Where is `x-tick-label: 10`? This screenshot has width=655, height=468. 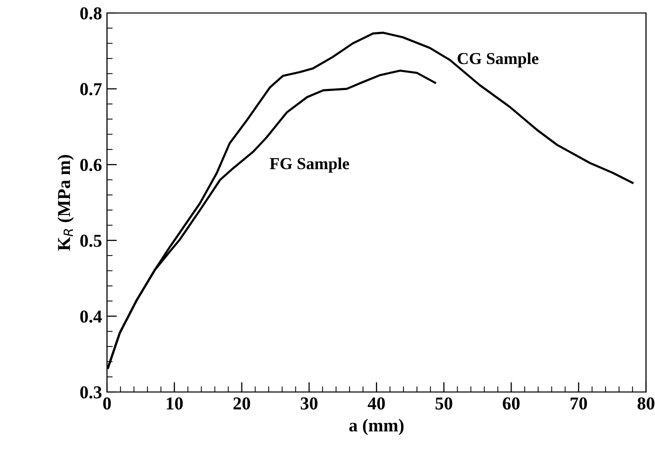
x-tick-label: 10 is located at coordinates (174, 403).